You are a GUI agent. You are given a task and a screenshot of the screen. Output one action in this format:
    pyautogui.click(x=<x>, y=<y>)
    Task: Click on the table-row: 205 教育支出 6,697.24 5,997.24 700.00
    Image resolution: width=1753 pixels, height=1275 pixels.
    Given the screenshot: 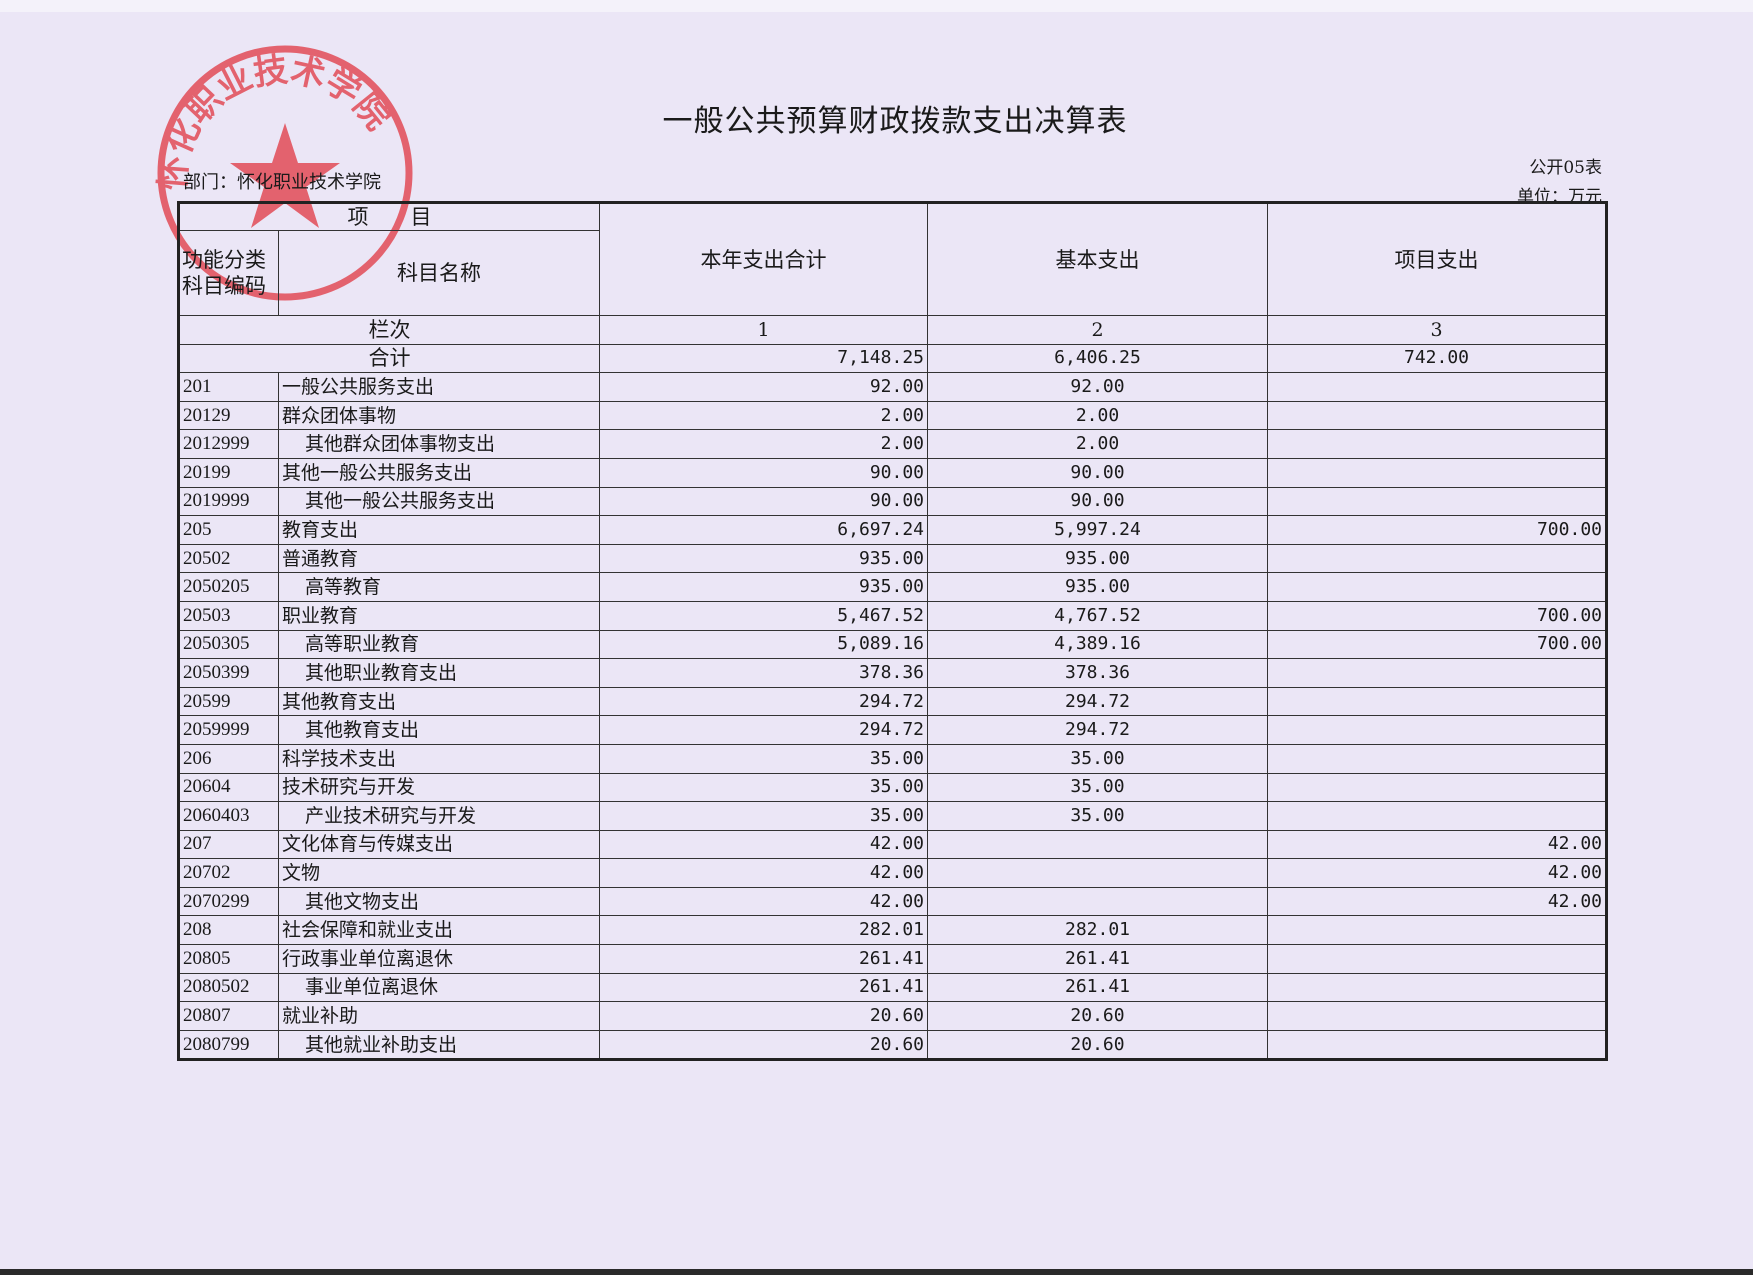 What is the action you would take?
    pyautogui.click(x=892, y=530)
    